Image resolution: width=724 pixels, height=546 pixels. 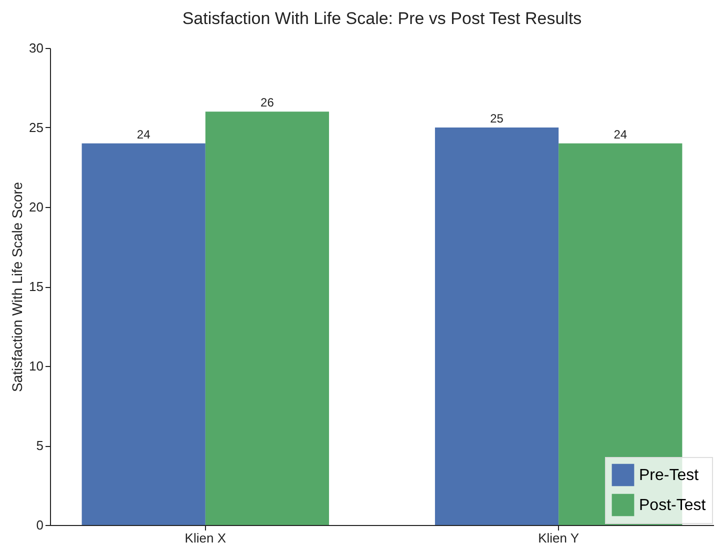 What do you see at coordinates (36, 366) in the screenshot?
I see `y-tick-label: 10` at bounding box center [36, 366].